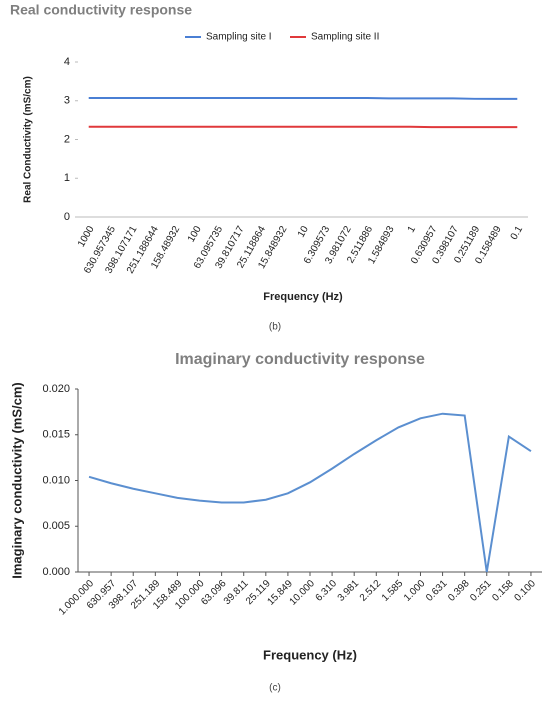 This screenshot has height=708, width=550. Describe the element at coordinates (393, 591) in the screenshot. I see `x-tick-label: 1.585` at that location.